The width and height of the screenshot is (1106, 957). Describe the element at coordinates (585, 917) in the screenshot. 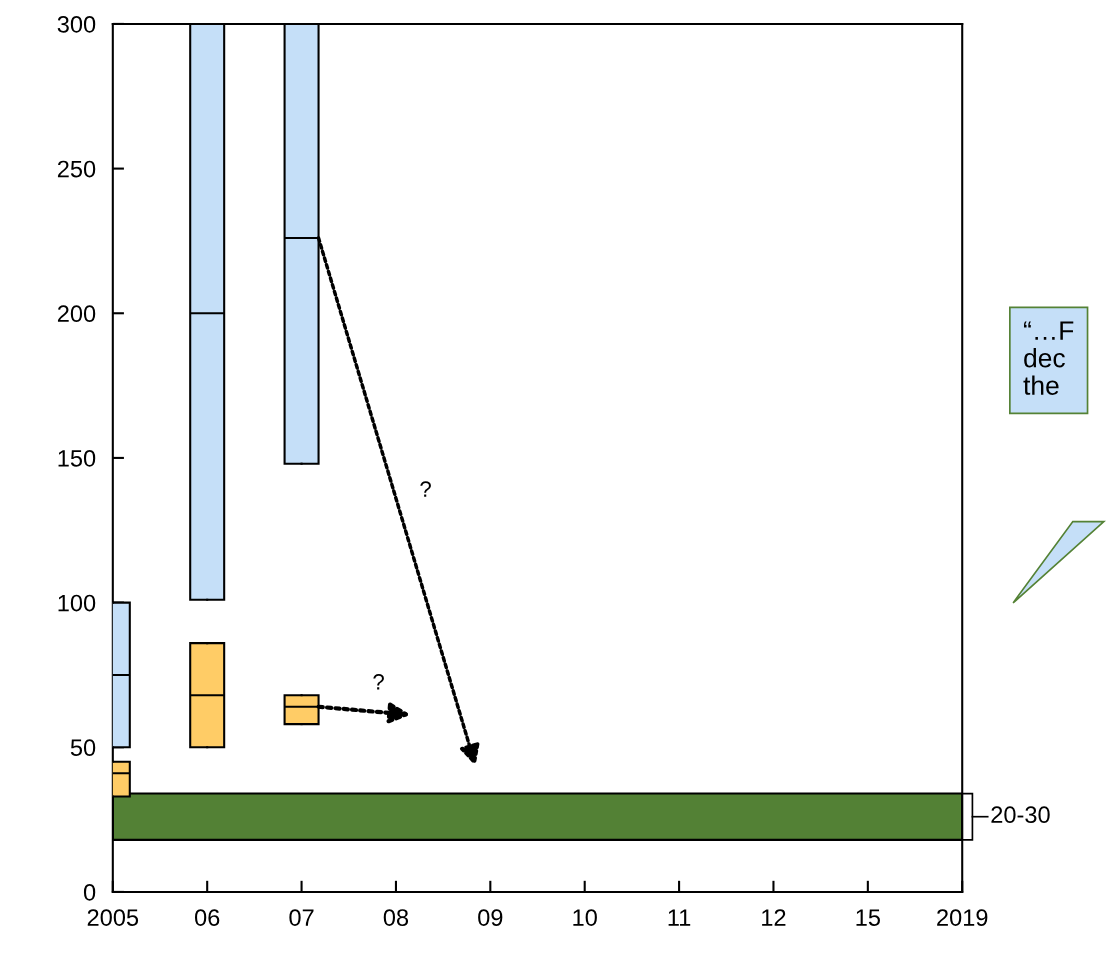

I see `x-tick-label: 10` at that location.